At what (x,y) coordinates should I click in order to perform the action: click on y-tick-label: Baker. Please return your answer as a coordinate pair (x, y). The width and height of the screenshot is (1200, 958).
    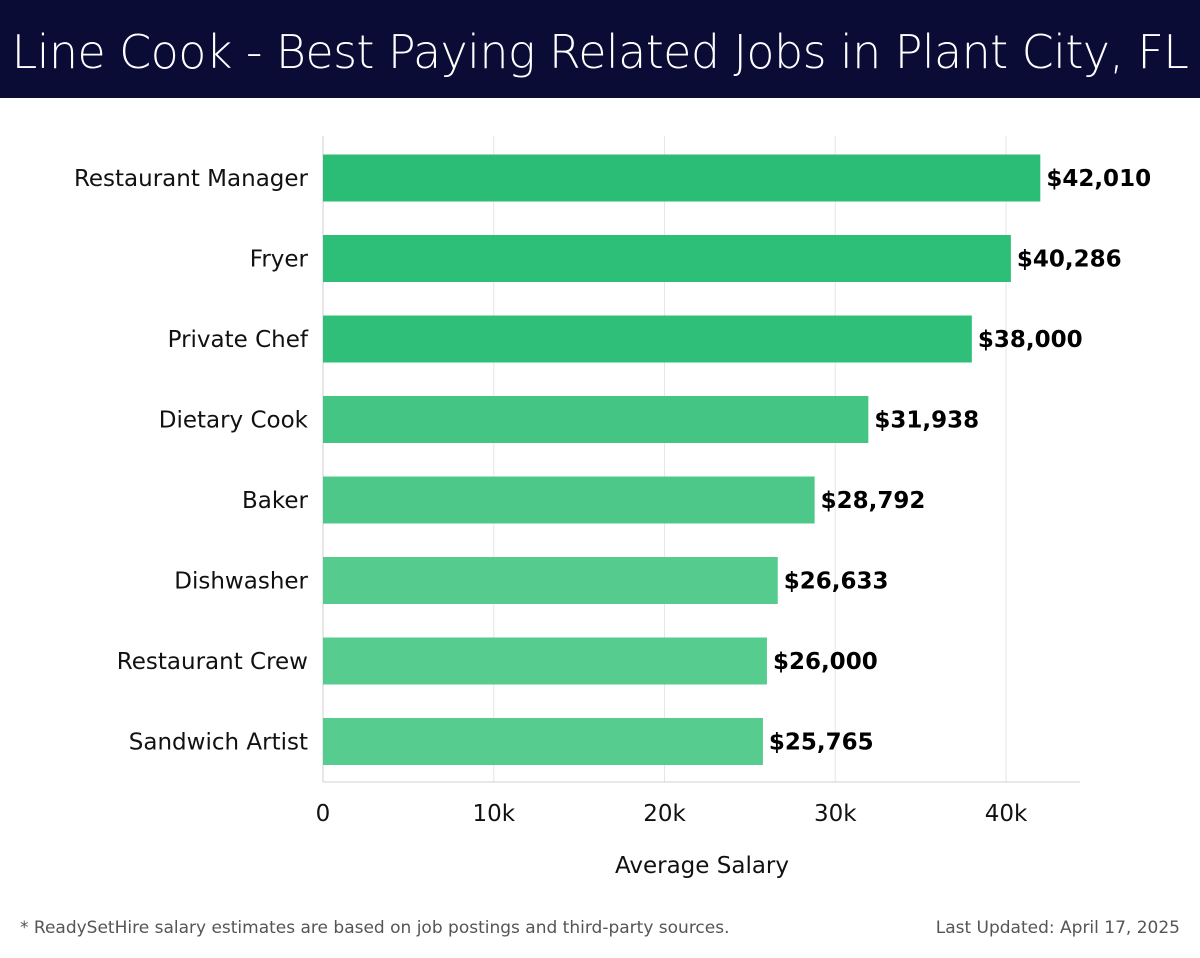
    Looking at the image, I should click on (275, 501).